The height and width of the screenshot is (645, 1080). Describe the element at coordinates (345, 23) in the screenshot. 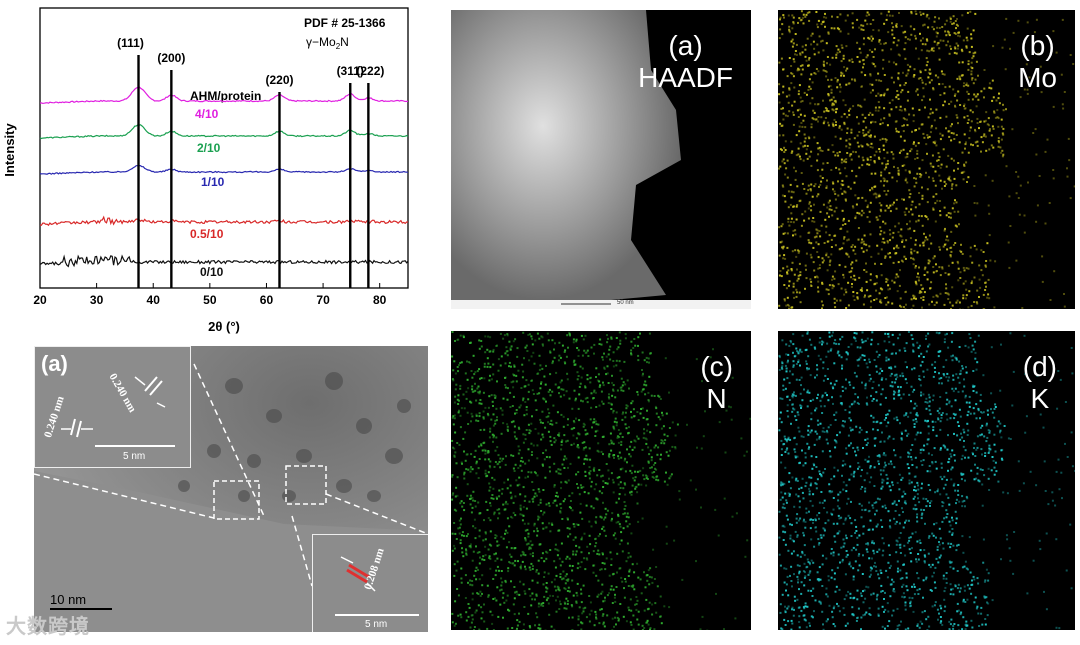

I see `xrd-pdf-card: PDF # 25-1366` at that location.